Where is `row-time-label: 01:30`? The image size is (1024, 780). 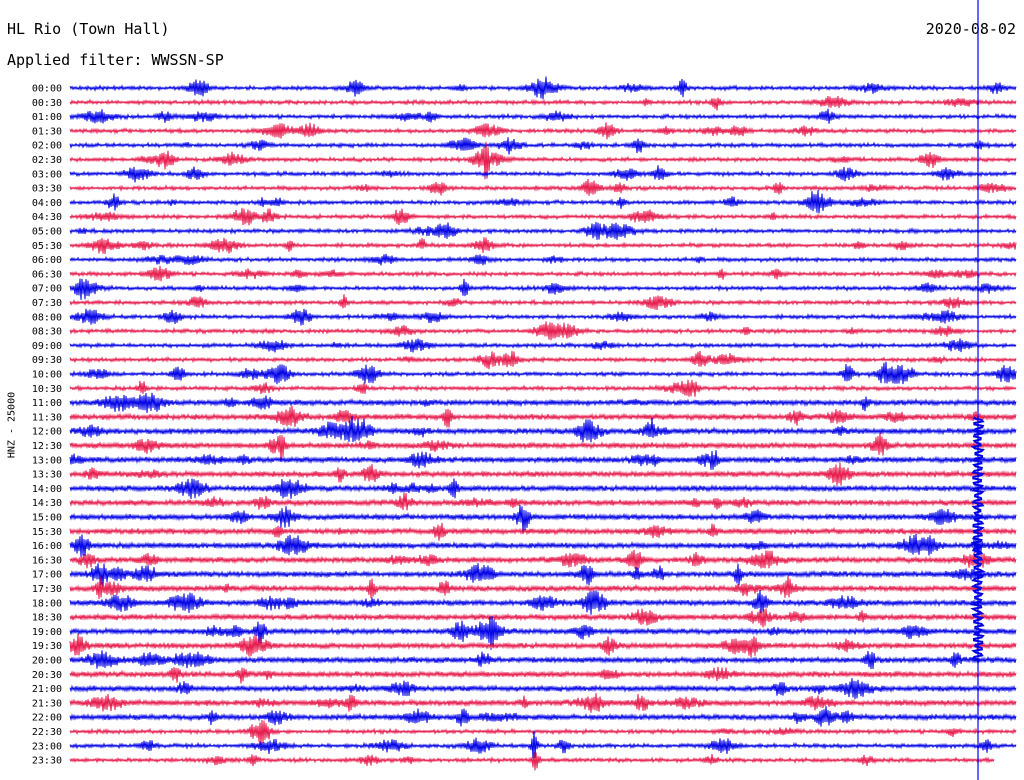
row-time-label: 01:30 is located at coordinates (47, 131).